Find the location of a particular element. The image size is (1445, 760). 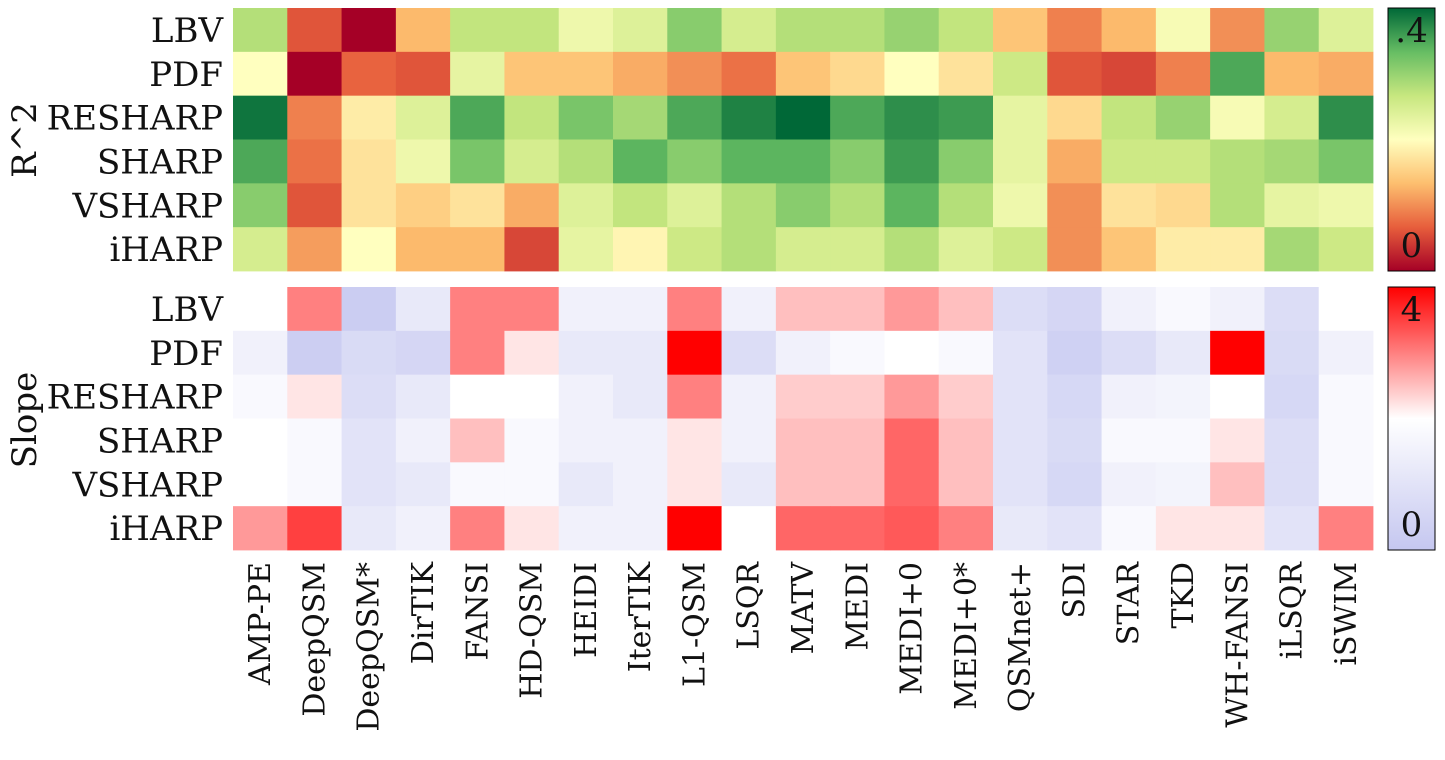

heatmap-cell-PDF-HEIDI is located at coordinates (586, 74).